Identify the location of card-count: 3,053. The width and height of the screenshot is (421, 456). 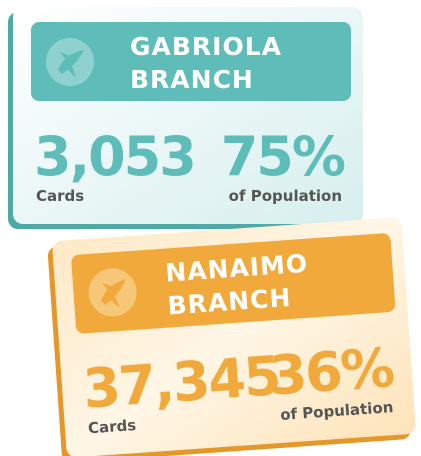
(114, 156).